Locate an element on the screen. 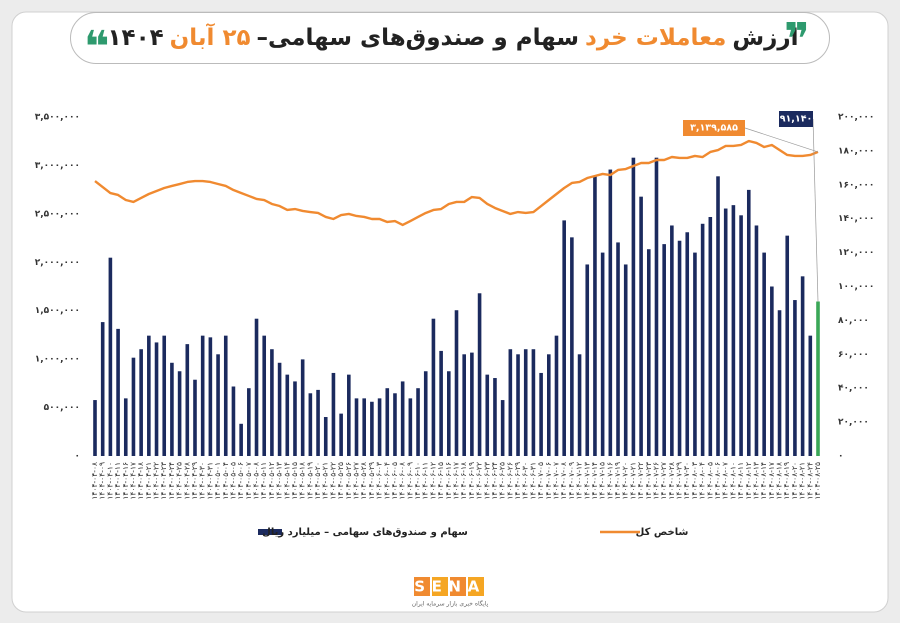  x-tick-label: ۱۴۰۴-۰۵-۲۵ is located at coordinates (340, 481).